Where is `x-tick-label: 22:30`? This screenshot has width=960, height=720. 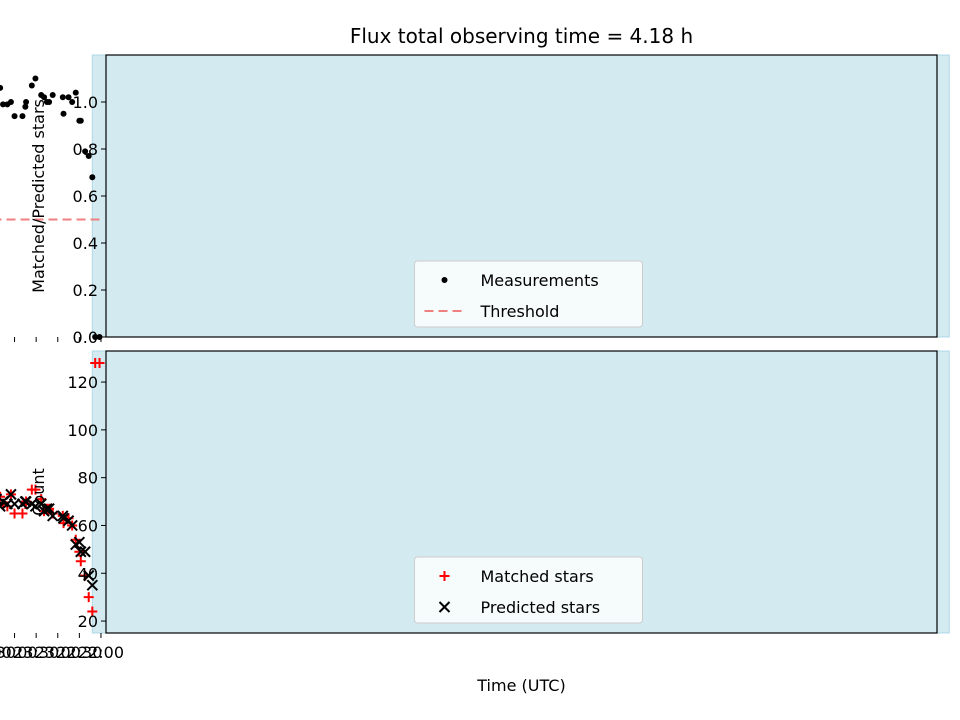
x-tick-label: 22:30 is located at coordinates (79, 652).